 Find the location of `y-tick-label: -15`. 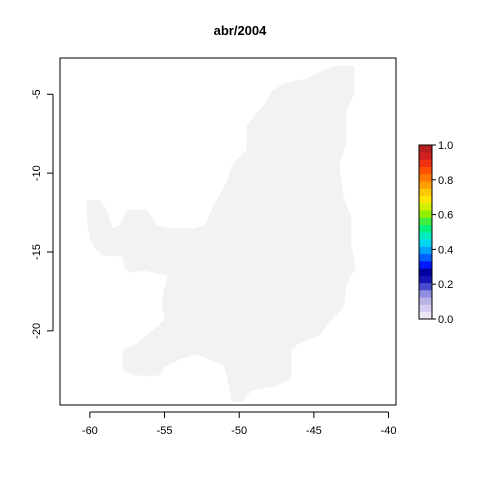

y-tick-label: -15 is located at coordinates (37, 252).